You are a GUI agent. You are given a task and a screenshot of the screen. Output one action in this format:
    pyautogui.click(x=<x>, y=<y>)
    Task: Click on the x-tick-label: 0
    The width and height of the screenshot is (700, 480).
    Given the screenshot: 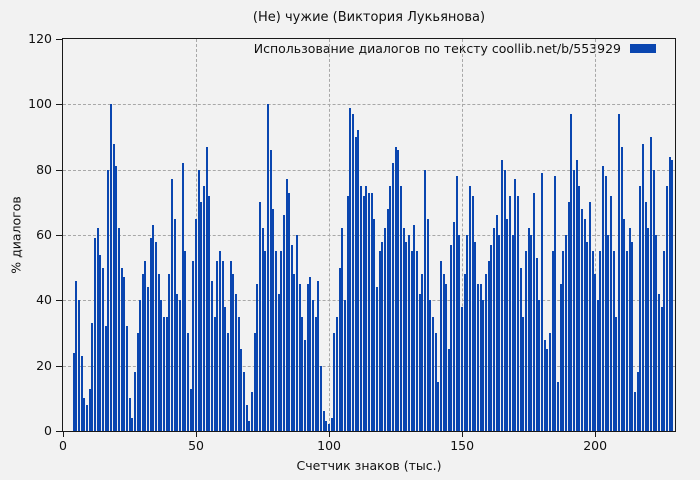 What is the action you would take?
    pyautogui.click(x=63, y=445)
    